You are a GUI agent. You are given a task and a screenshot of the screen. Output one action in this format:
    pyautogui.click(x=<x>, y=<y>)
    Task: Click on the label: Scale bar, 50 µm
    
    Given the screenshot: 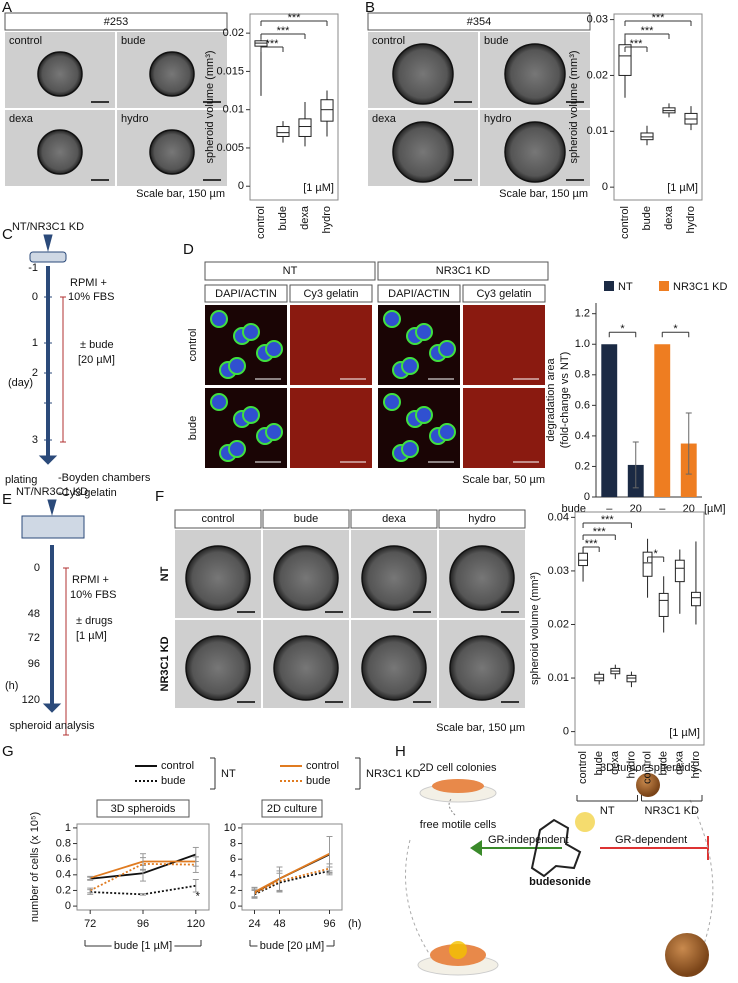 What is the action you would take?
    pyautogui.click(x=503, y=480)
    